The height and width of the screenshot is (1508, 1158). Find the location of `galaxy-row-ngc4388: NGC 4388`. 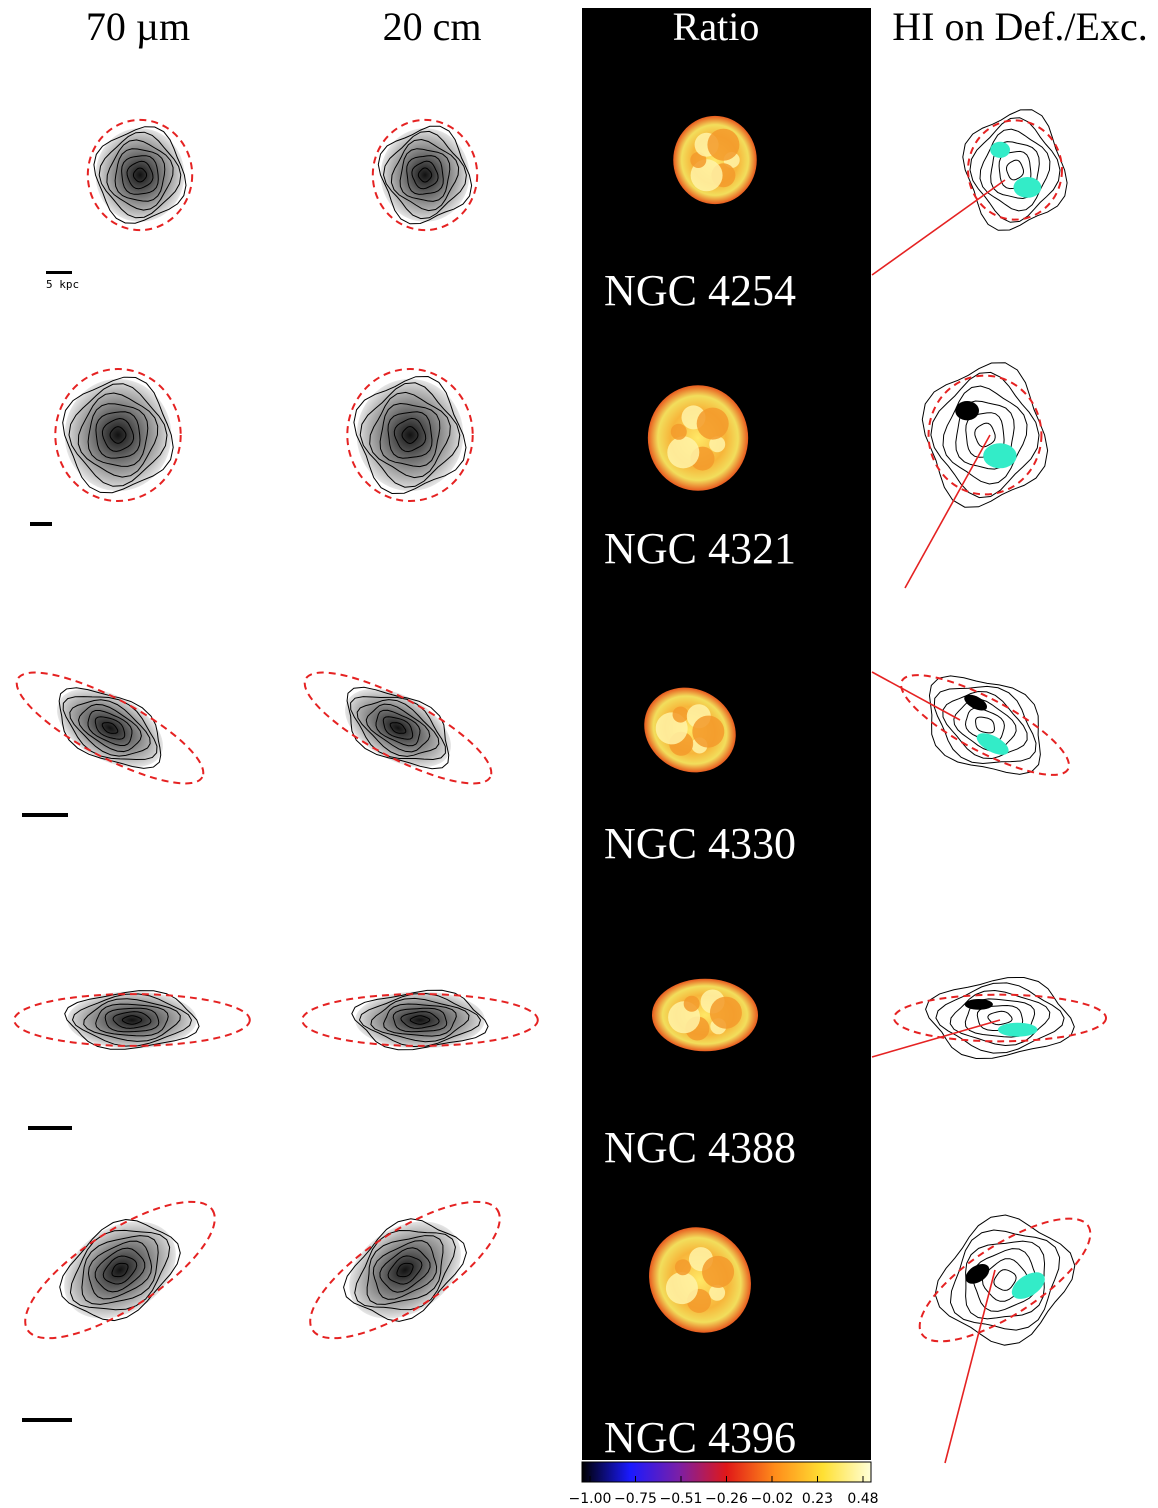

galaxy-row-ngc4388: NGC 4388 is located at coordinates (560, 1074).